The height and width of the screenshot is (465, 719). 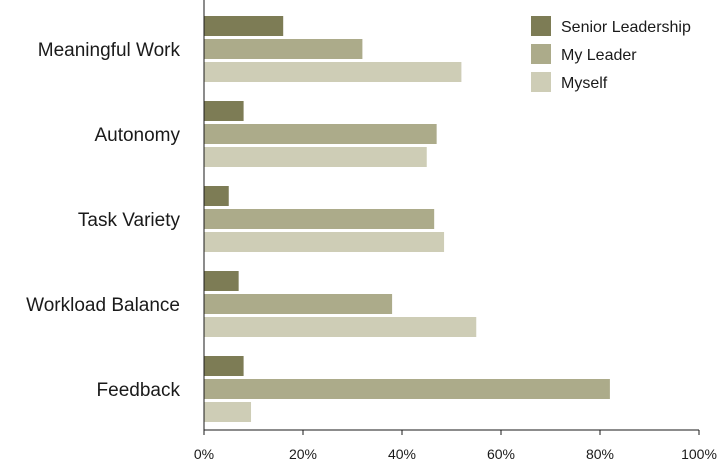 I want to click on bar-senior-leadership-task-variety, so click(x=216, y=196).